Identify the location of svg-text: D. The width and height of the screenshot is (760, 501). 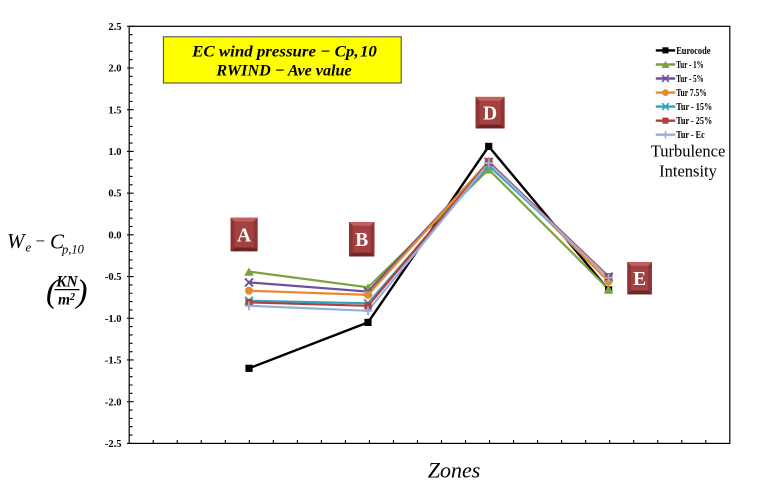
(490, 113).